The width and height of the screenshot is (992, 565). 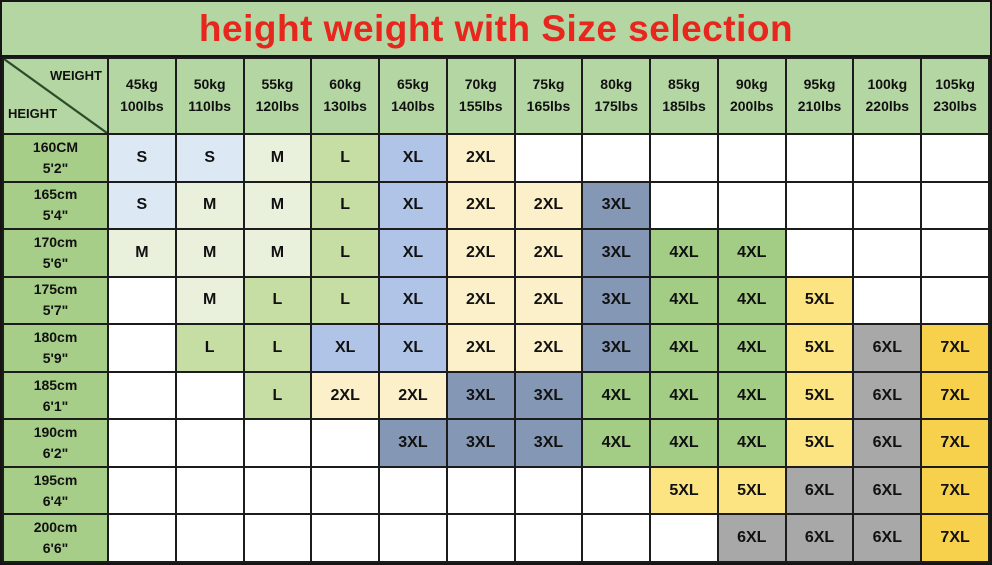 I want to click on table-row: 200cm 6'6" 6XL 6XL 6XL 7XL, so click(x=496, y=538).